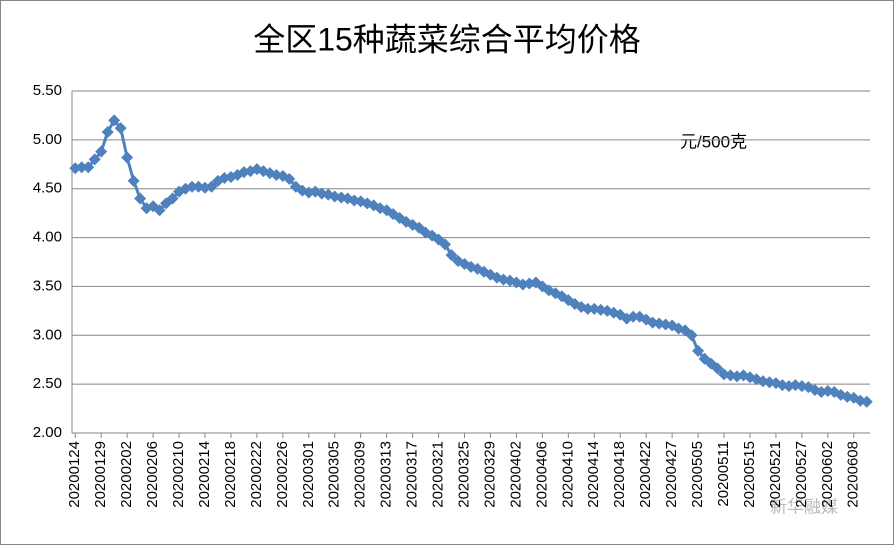 The height and width of the screenshot is (545, 894). Describe the element at coordinates (827, 474) in the screenshot. I see `x-tick-label: 20200602` at that location.